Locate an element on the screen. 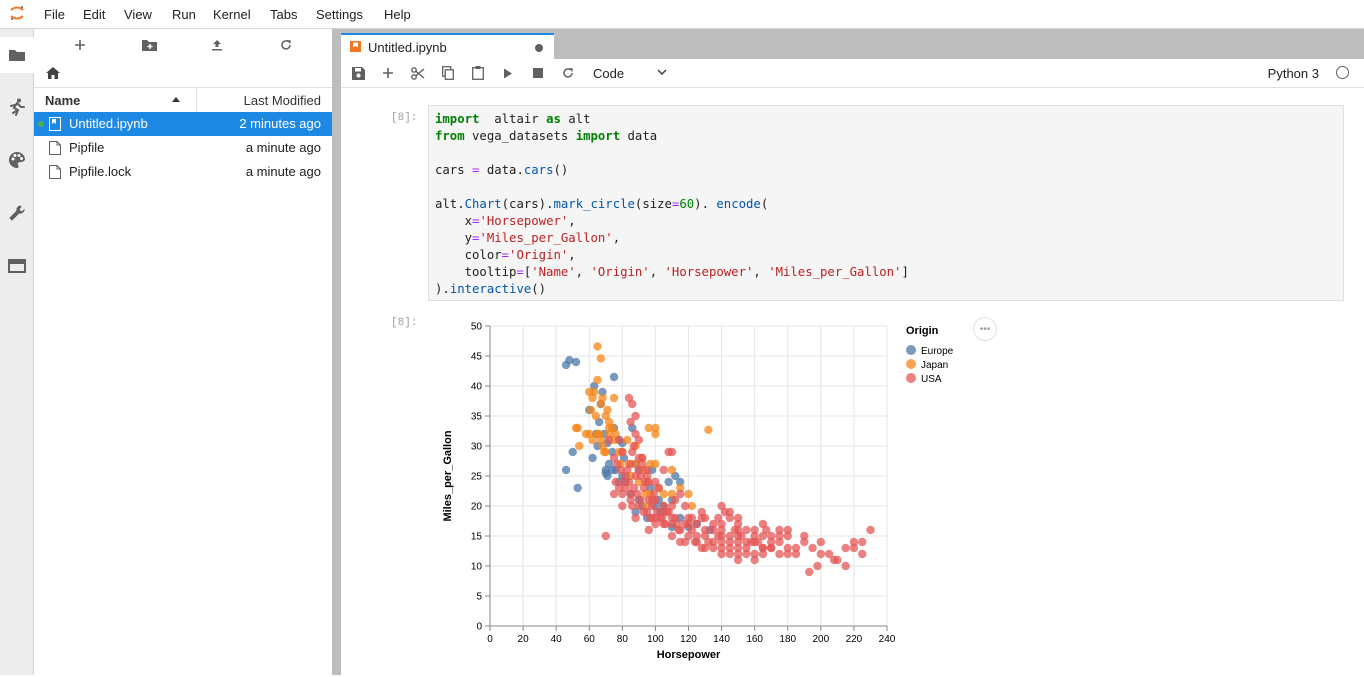 This screenshot has width=1364, height=677. running-tab is located at coordinates (16, 107).